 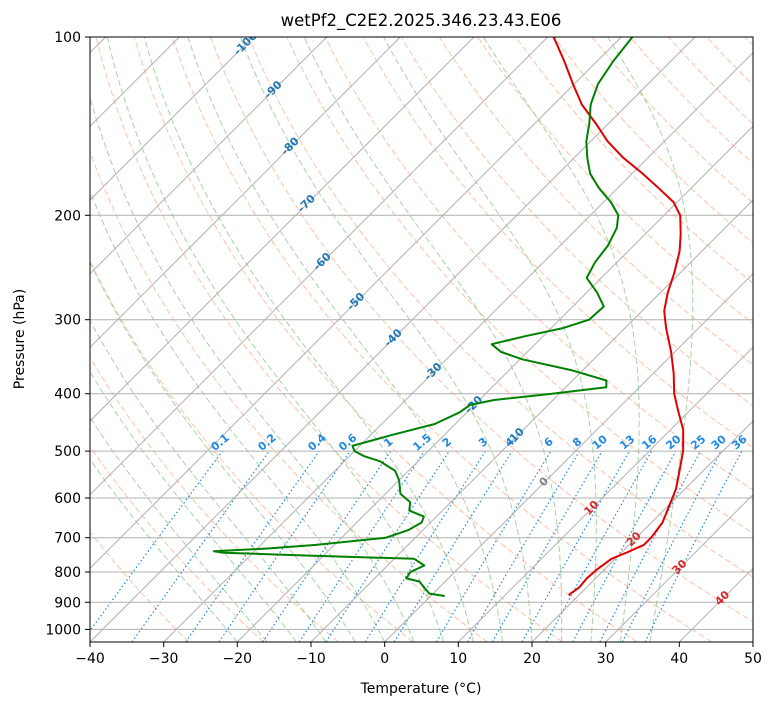 What do you see at coordinates (458, 659) in the screenshot?
I see `x-tick-label: 10` at bounding box center [458, 659].